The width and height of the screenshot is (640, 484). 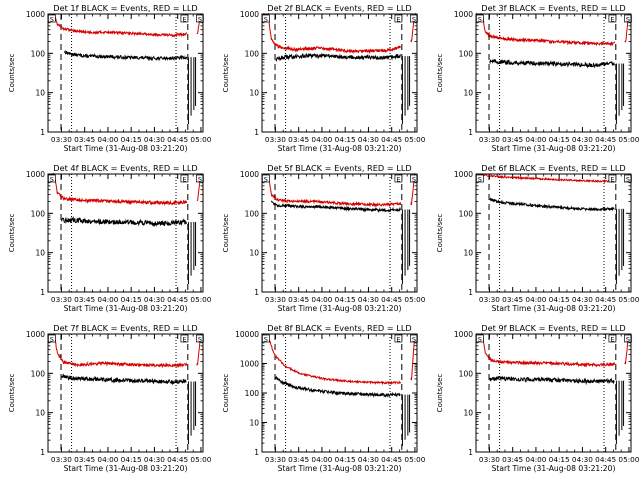 I want to click on panel-title: Det 3f BLACK = Events, RED = LLD, so click(x=553, y=8).